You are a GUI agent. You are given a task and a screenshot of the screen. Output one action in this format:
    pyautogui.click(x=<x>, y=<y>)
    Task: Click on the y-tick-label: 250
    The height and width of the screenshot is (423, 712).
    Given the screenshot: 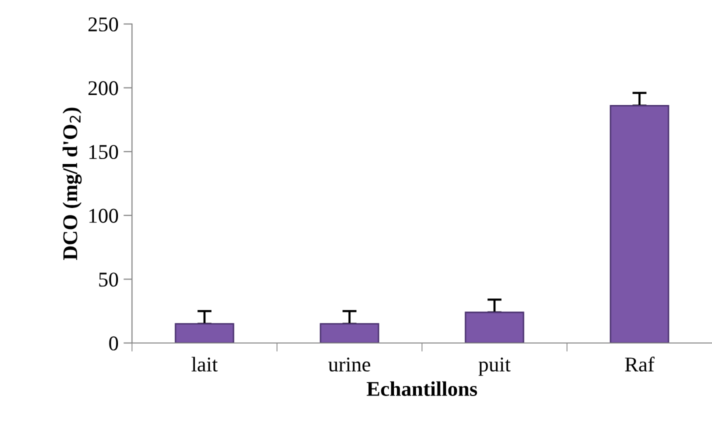 What is the action you would take?
    pyautogui.click(x=103, y=24)
    